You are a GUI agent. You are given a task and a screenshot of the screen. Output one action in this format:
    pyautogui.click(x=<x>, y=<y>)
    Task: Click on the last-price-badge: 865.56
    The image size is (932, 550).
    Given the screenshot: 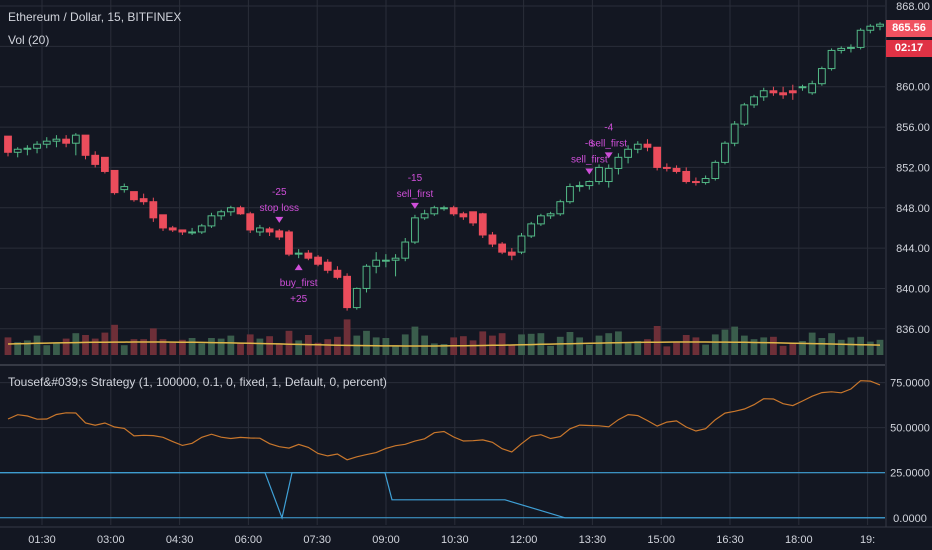 What is the action you would take?
    pyautogui.click(x=909, y=28)
    